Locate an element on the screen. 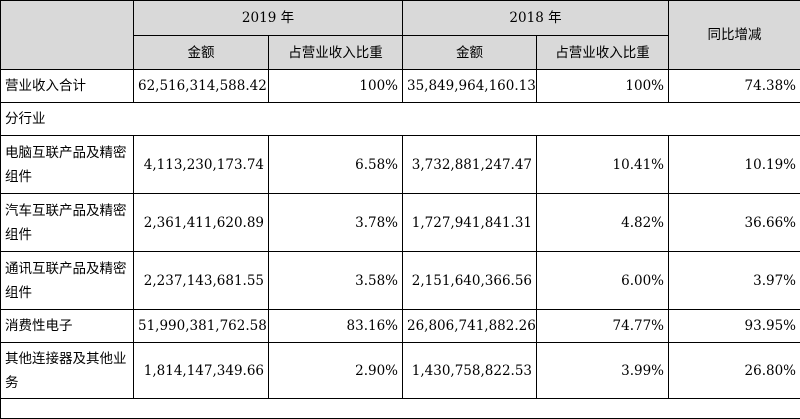 The width and height of the screenshot is (800, 419). row-amount-2018: 26,806,741,882.26 is located at coordinates (470, 326).